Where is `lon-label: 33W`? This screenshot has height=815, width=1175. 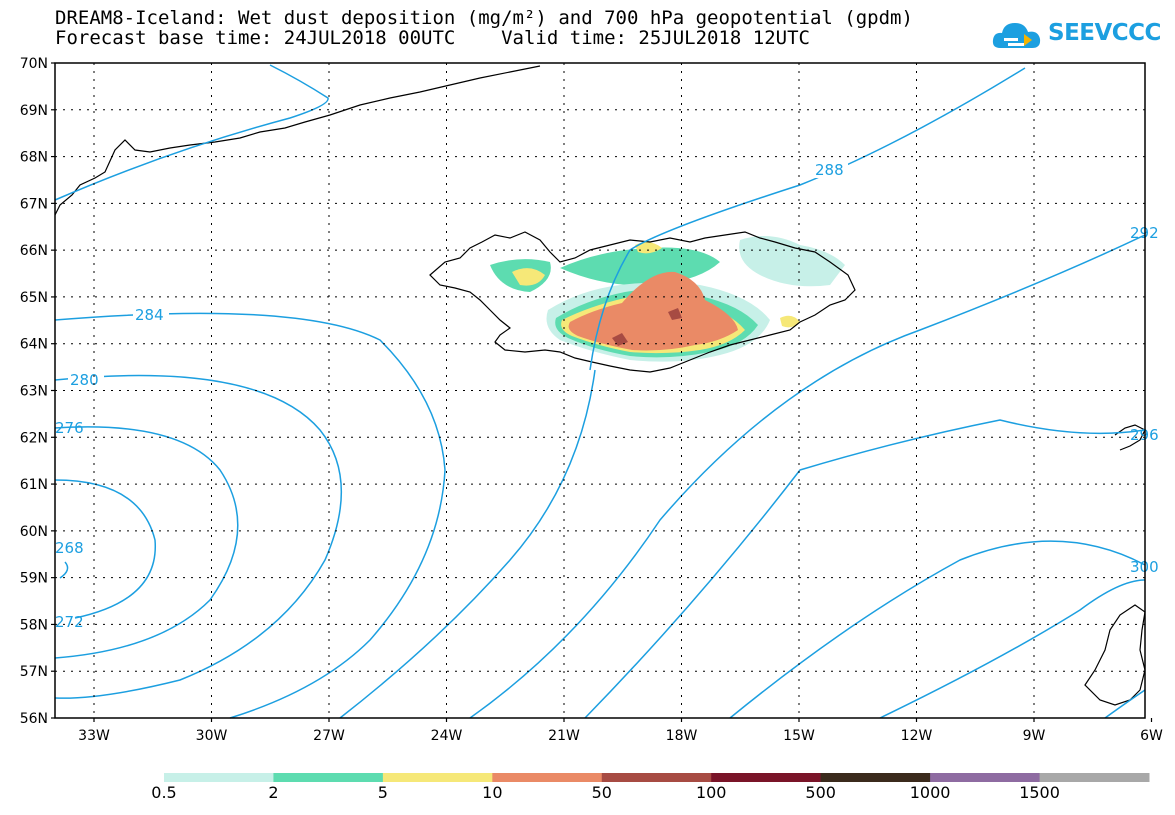 lon-label: 33W is located at coordinates (94, 736).